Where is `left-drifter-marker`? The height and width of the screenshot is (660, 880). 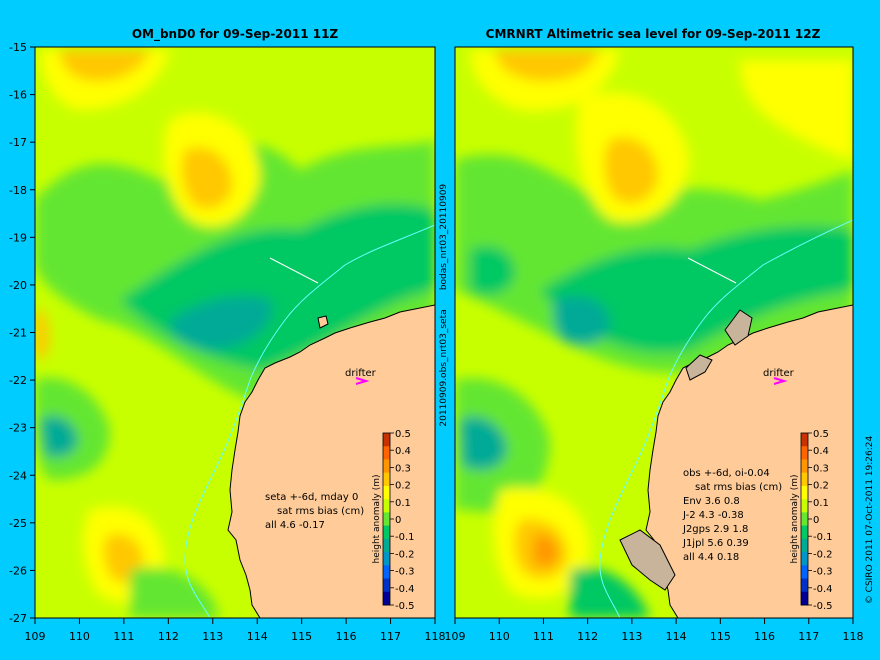 left-drifter-marker is located at coordinates (362, 381).